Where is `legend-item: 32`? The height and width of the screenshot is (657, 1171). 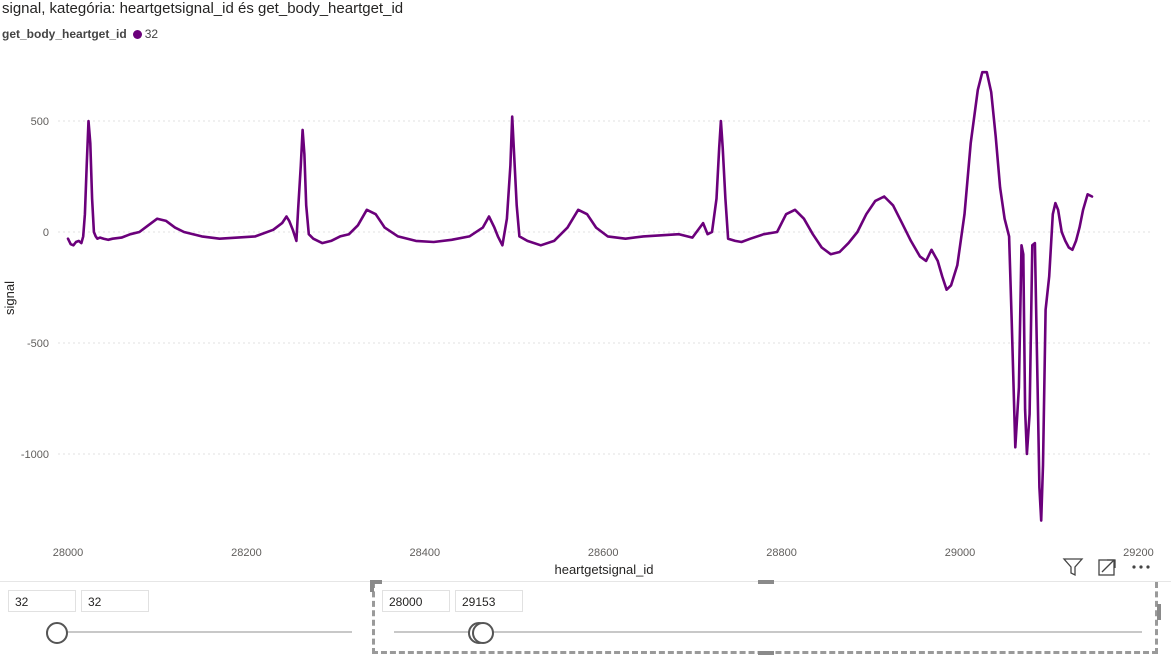
legend-item: 32 is located at coordinates (145, 34).